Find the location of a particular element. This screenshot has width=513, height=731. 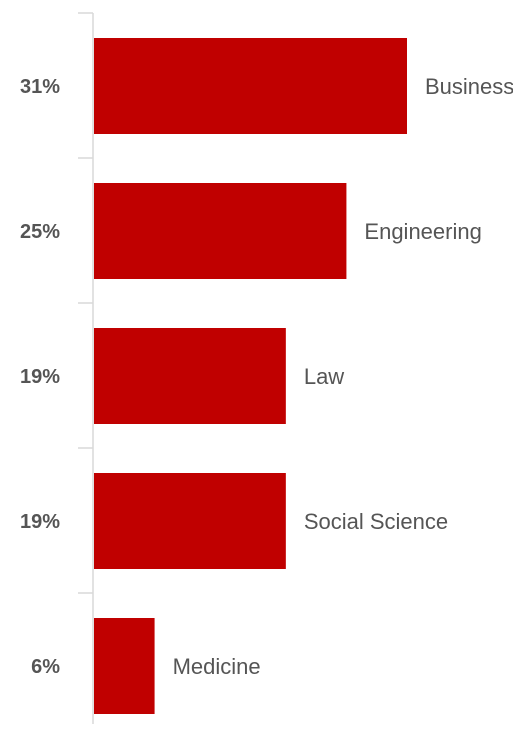

category-label: Law is located at coordinates (324, 376).